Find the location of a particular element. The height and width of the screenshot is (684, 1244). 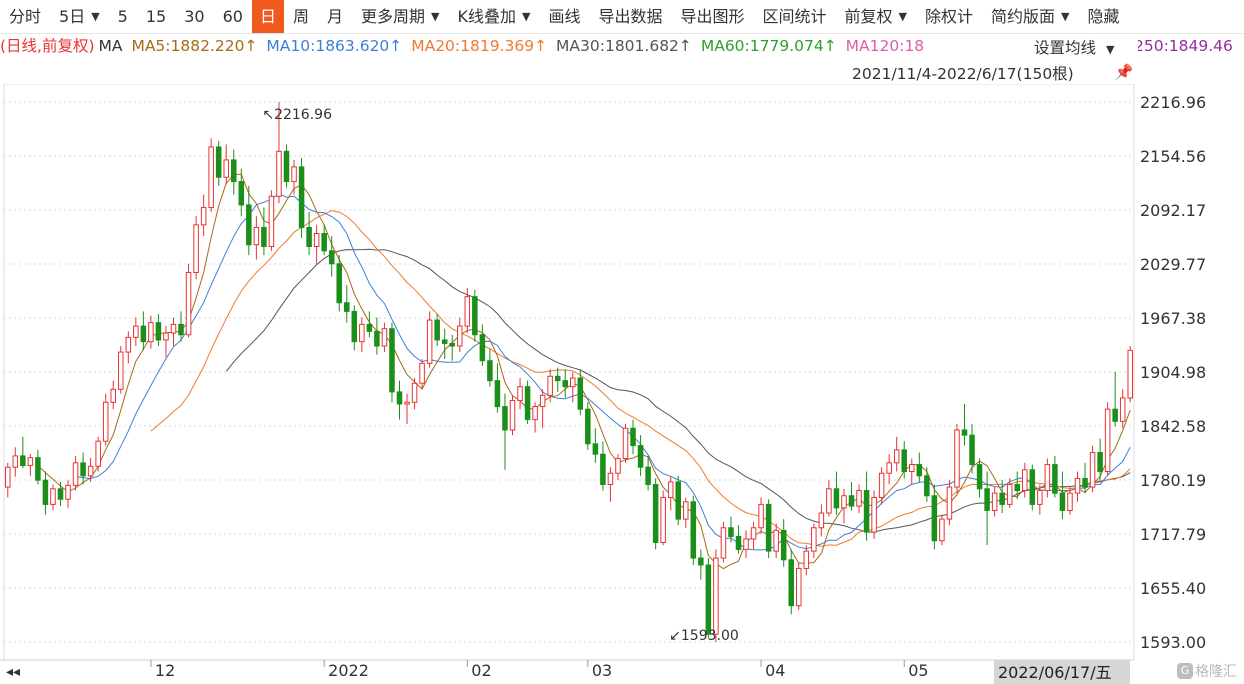

toolbar-item-3: 15 is located at coordinates (156, 16).